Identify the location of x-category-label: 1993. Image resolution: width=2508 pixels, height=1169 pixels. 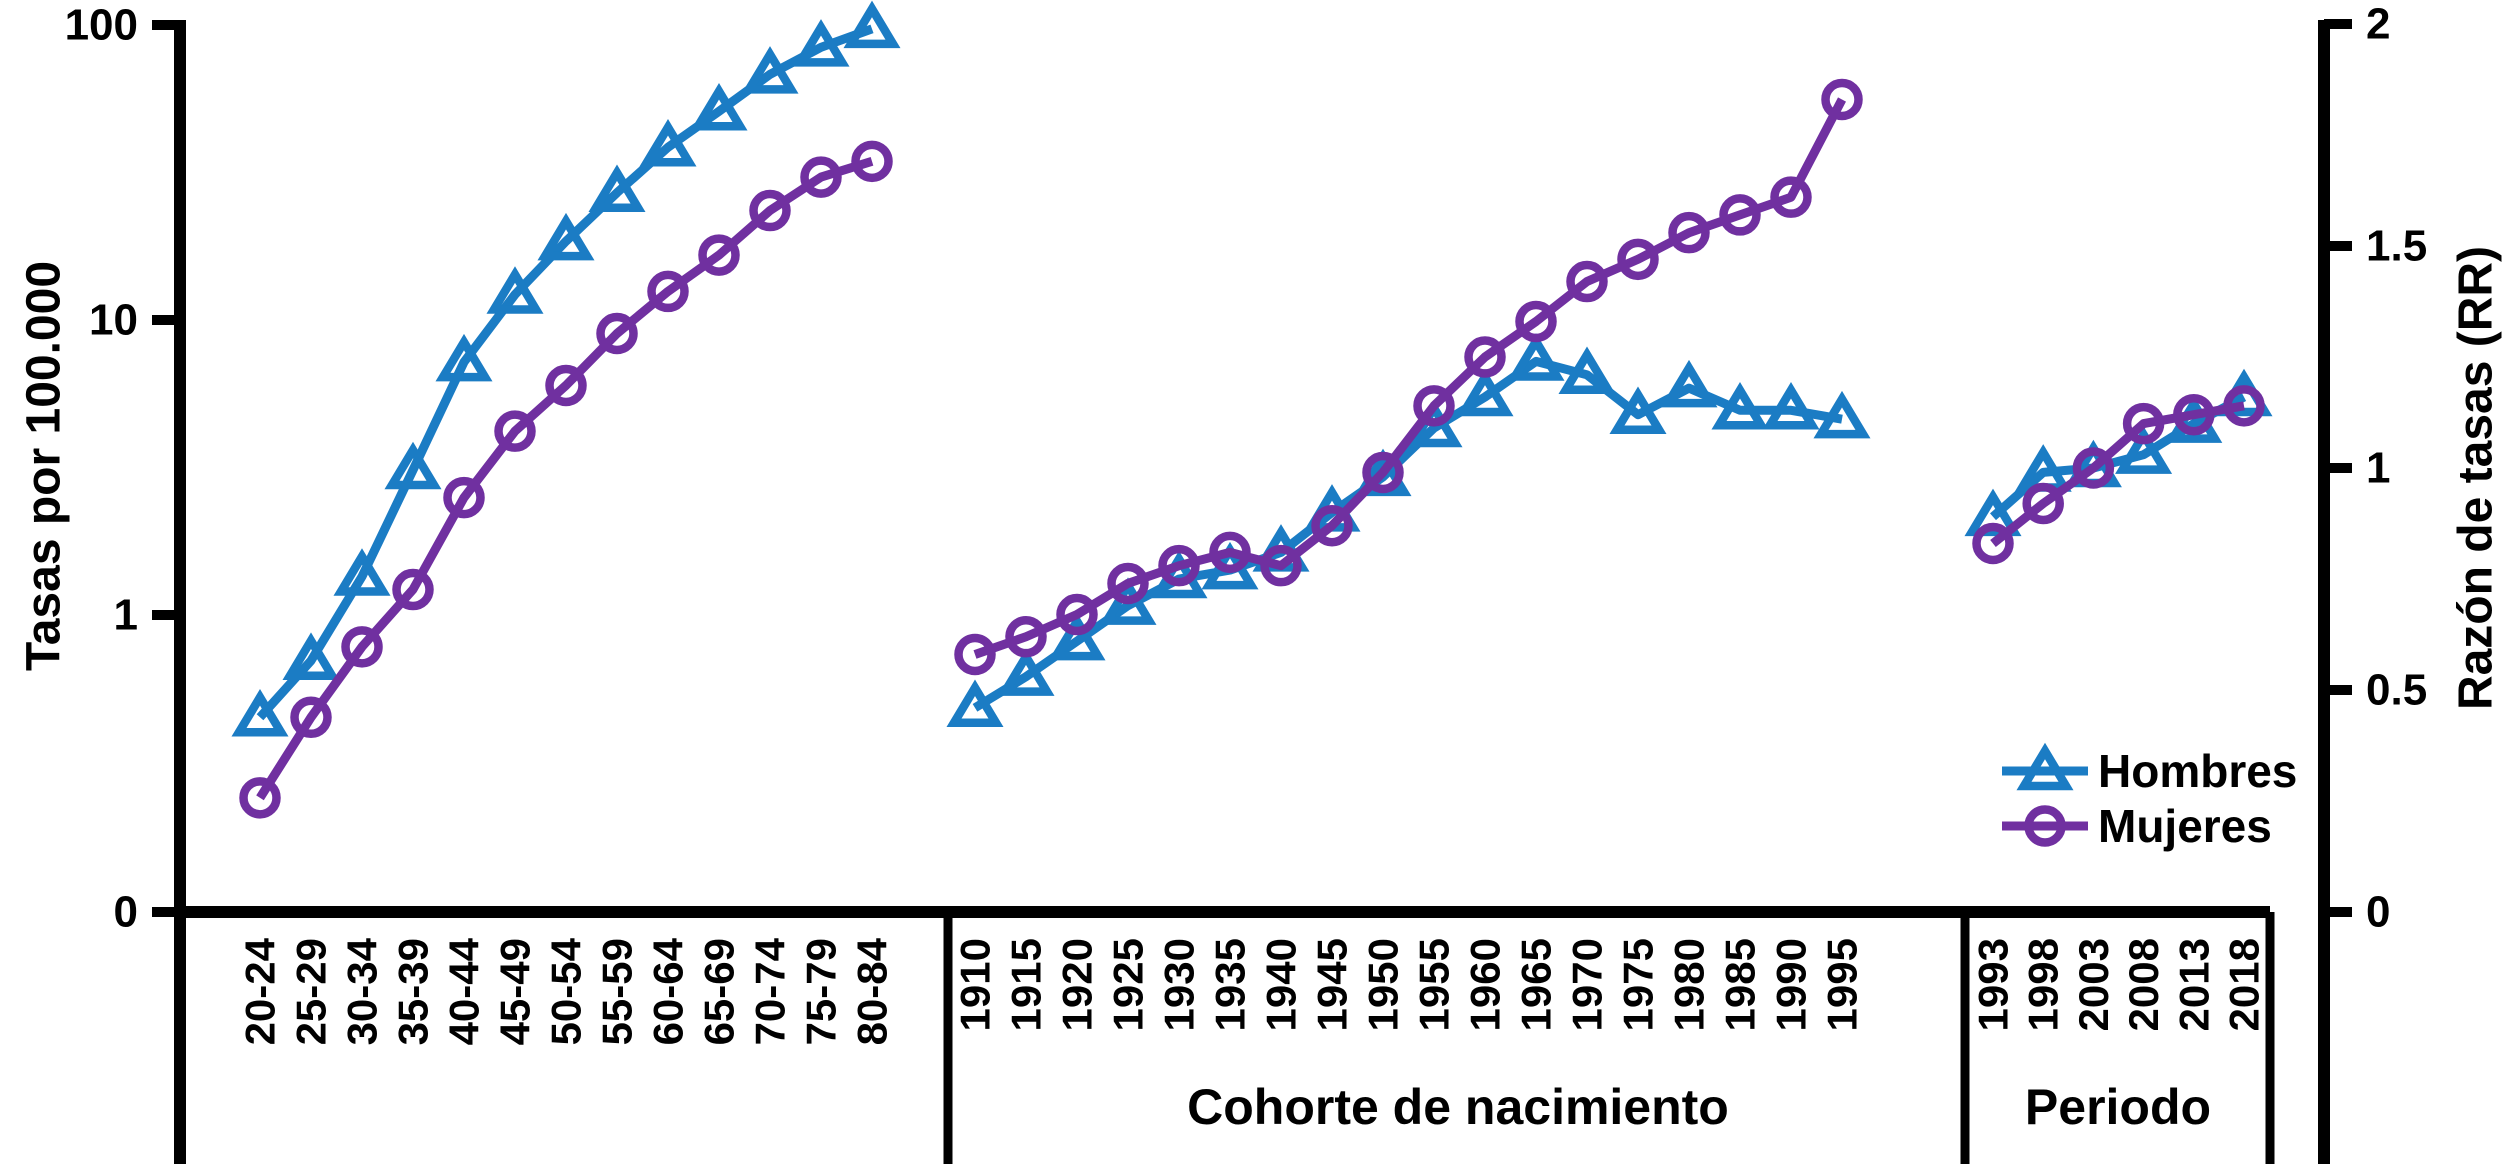
(1993, 984).